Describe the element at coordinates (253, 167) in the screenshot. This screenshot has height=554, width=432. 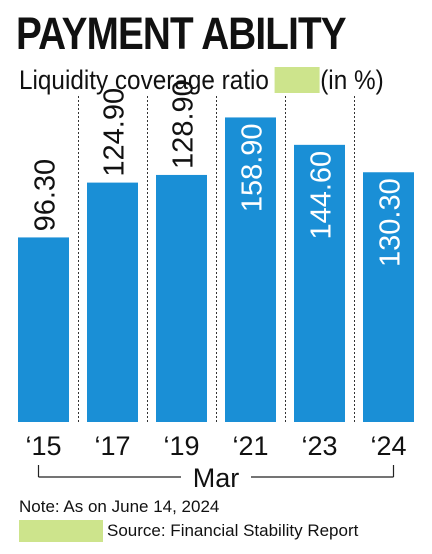
I see `value-label: 158.90` at that location.